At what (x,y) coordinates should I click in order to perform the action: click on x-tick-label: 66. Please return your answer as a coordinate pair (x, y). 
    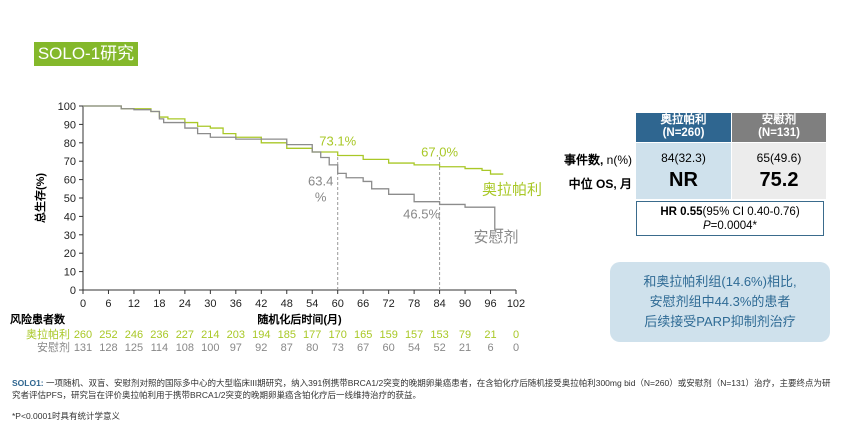
    Looking at the image, I should click on (363, 304).